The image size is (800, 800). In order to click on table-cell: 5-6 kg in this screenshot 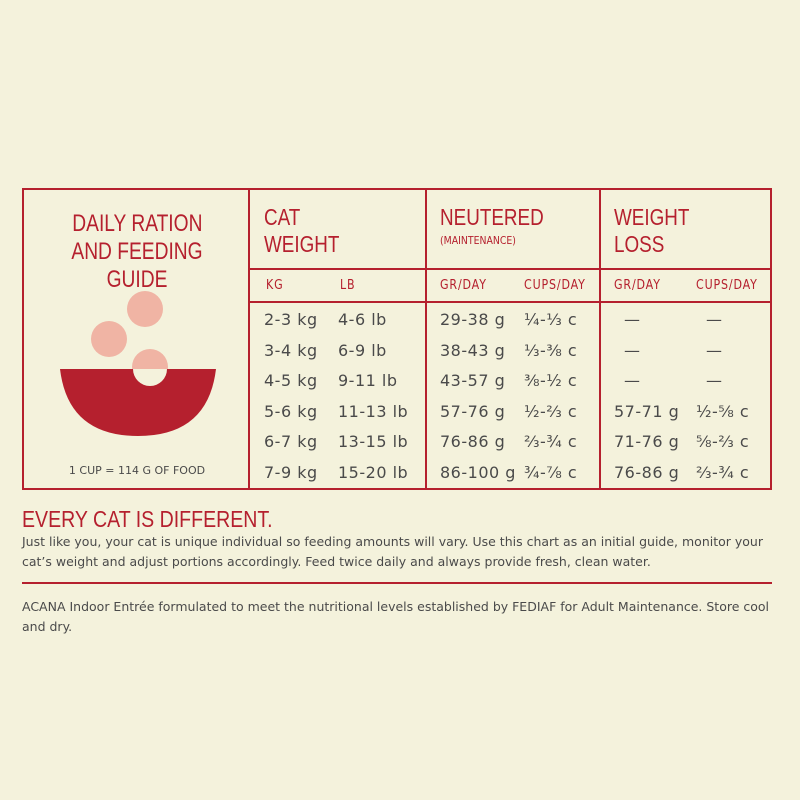, I will do `click(291, 411)`.